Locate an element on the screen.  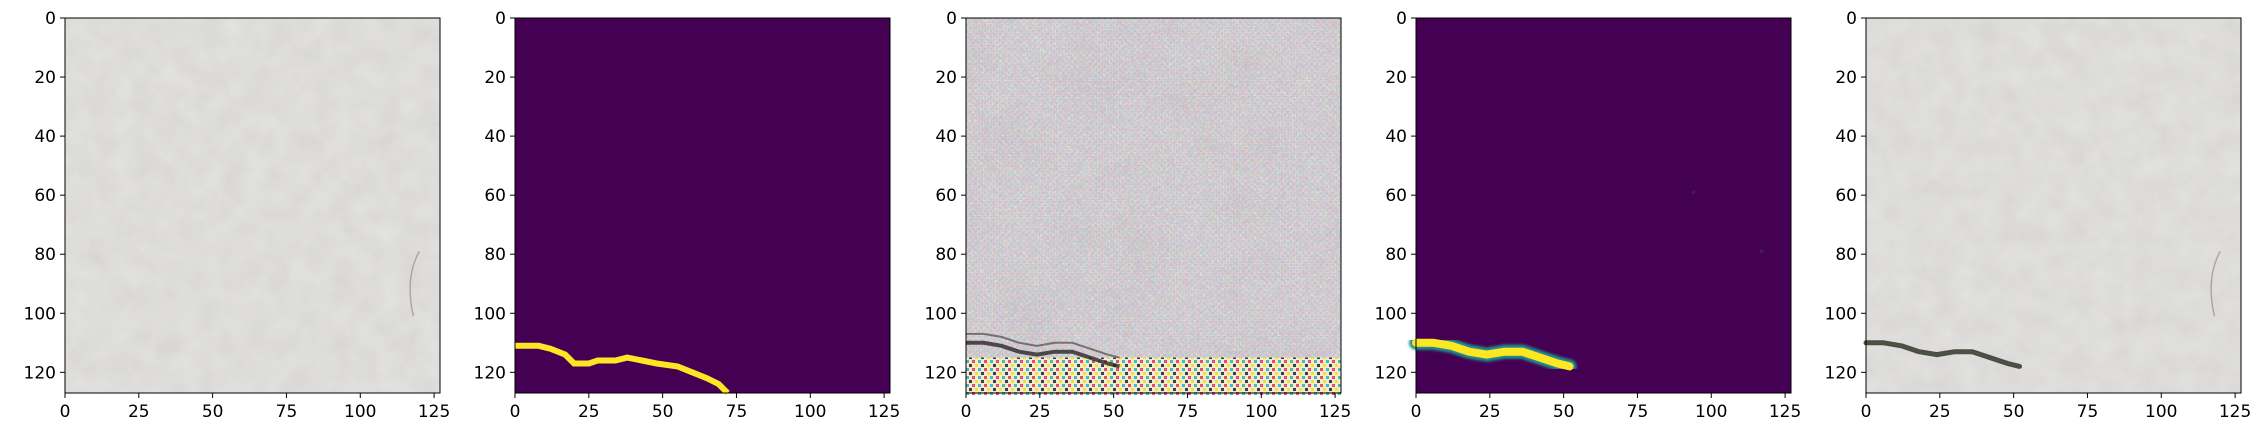
gen-crack is located at coordinates (1043, 354).